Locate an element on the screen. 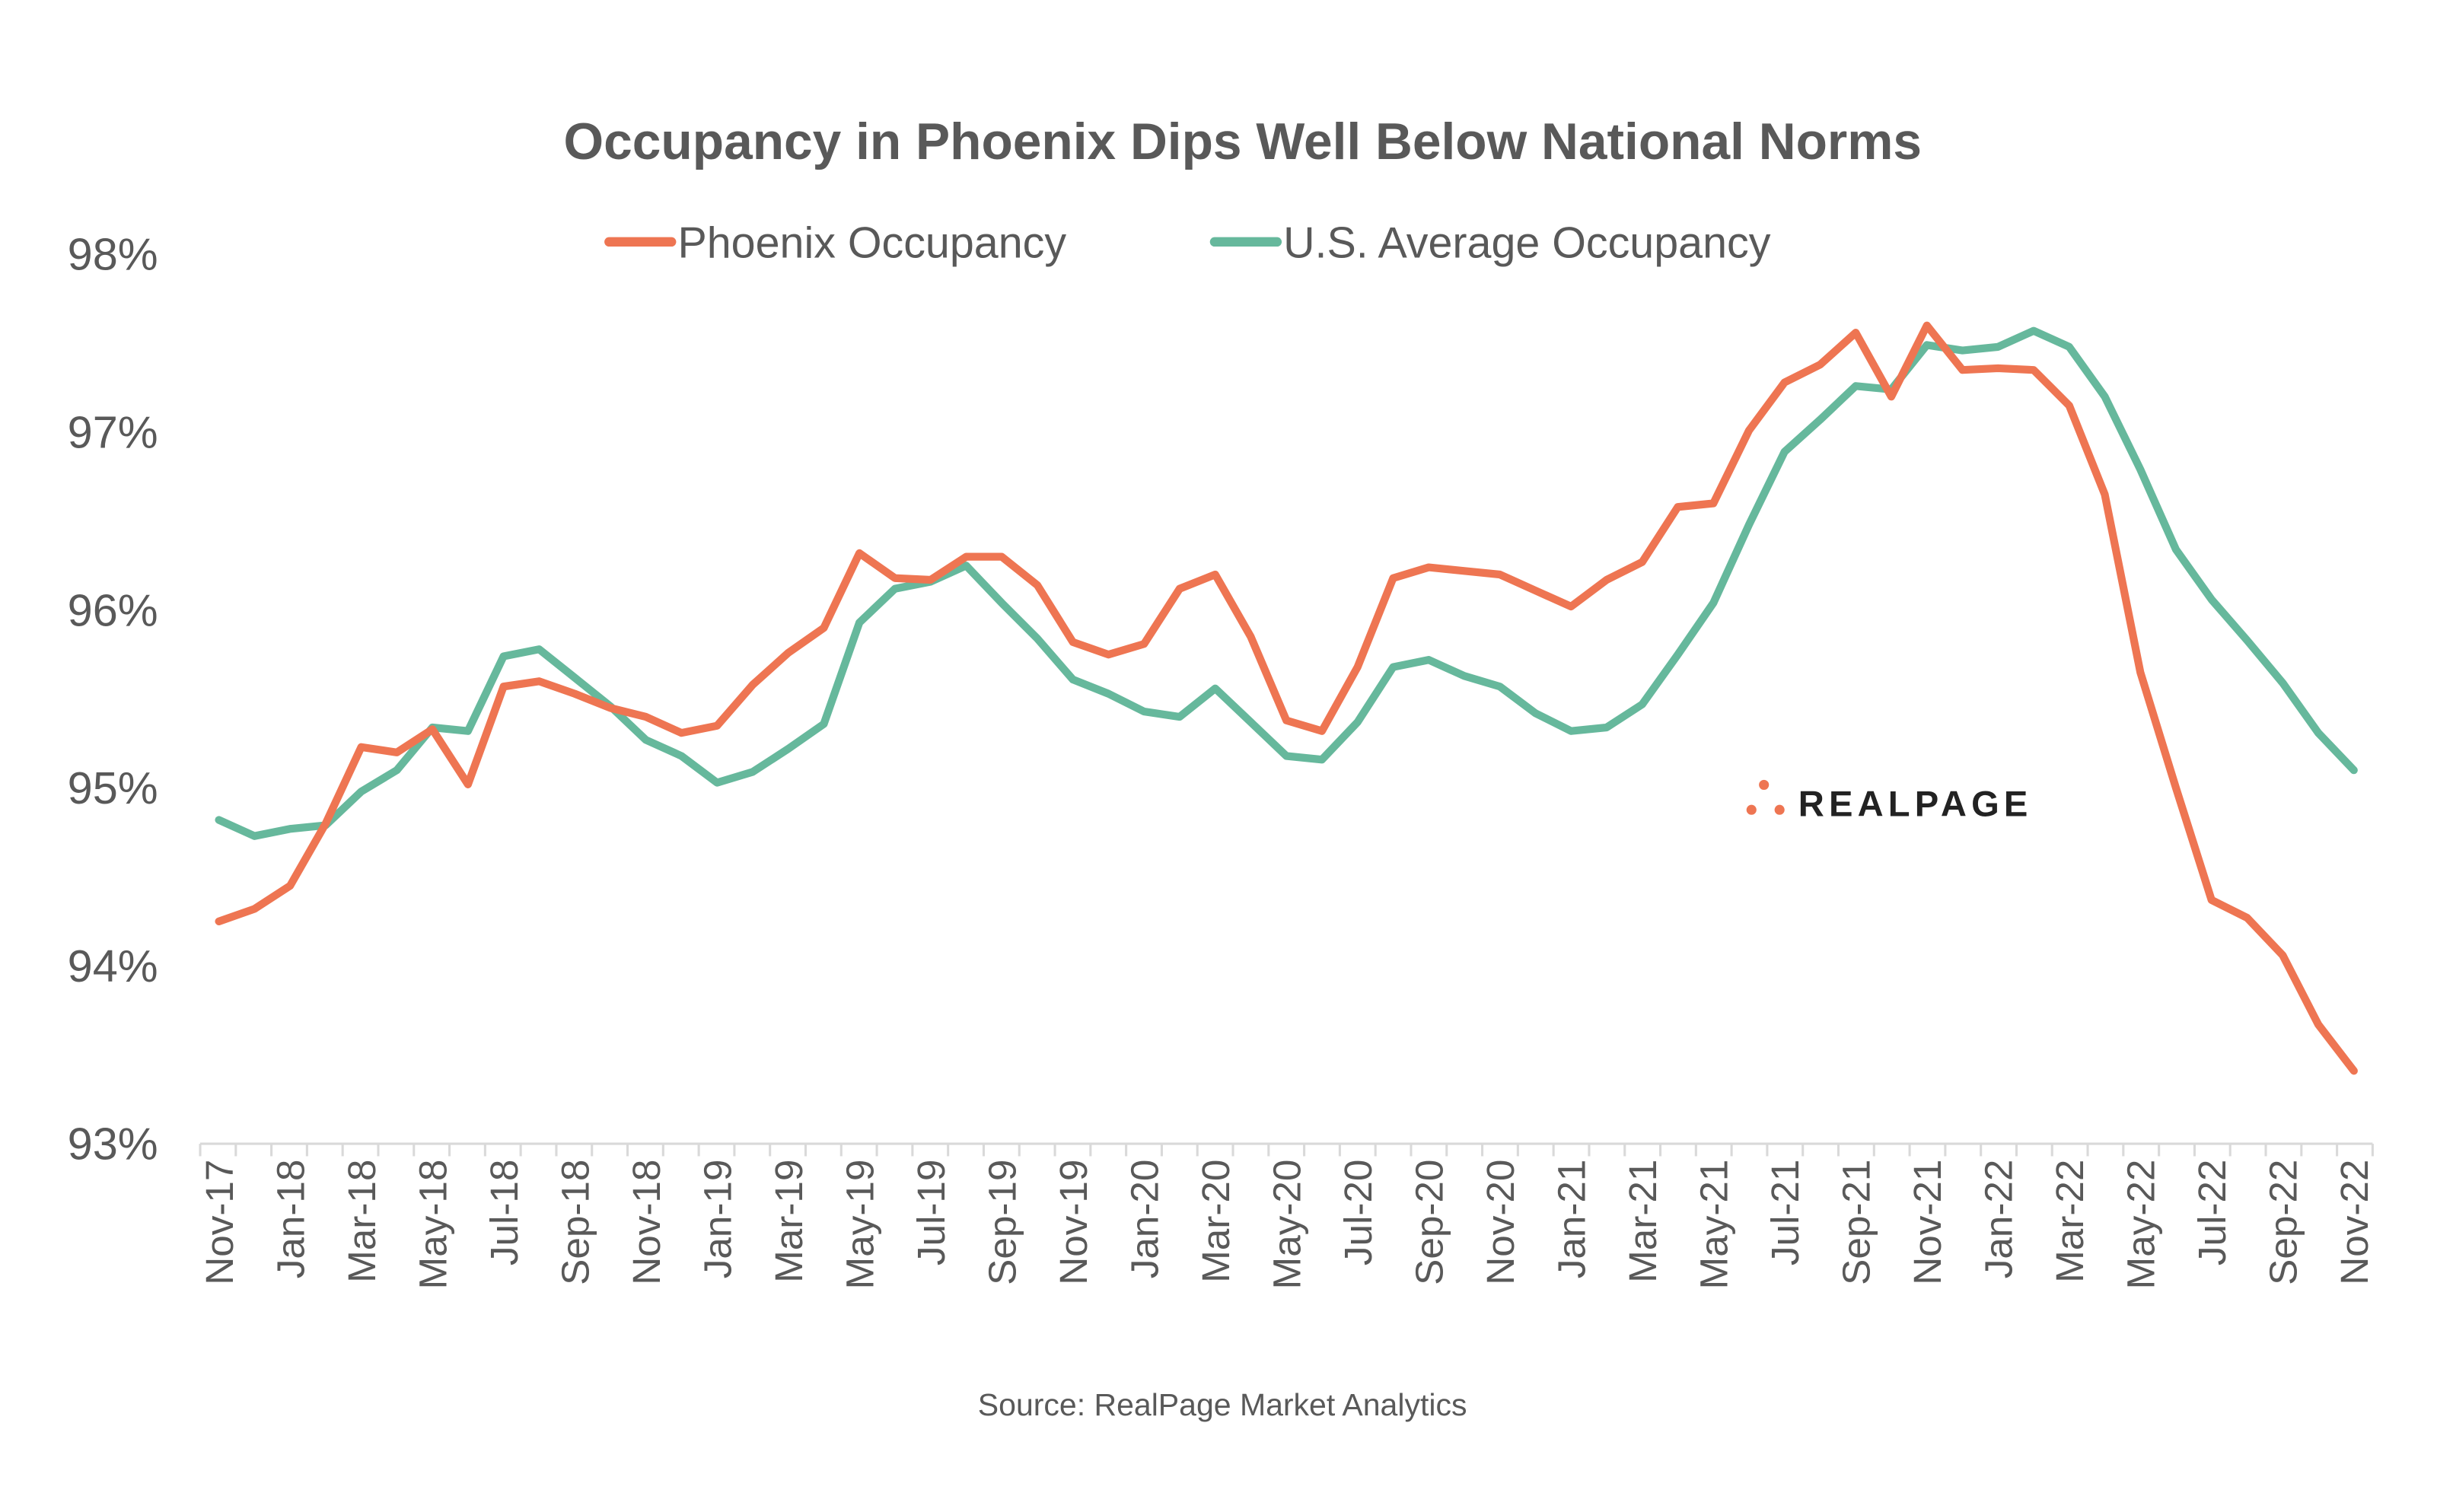 The height and width of the screenshot is (1512, 2437). x-tick-label: Jul-18 is located at coordinates (505, 1213).